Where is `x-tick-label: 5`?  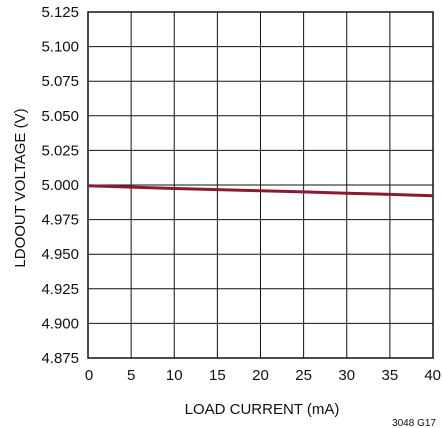 x-tick-label: 5 is located at coordinates (131, 375).